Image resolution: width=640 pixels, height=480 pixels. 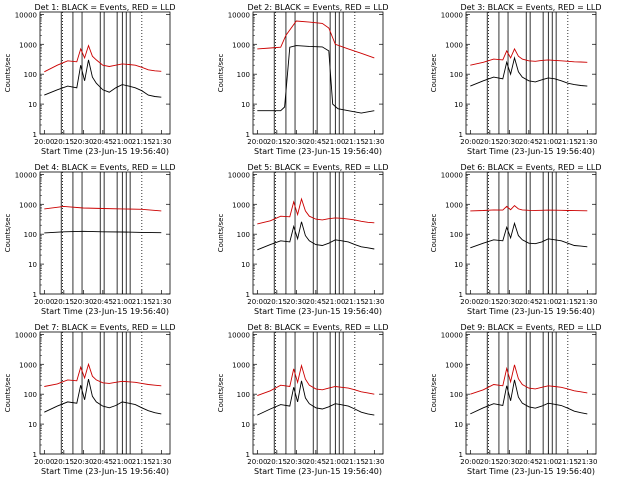 What do you see at coordinates (105, 471) in the screenshot?
I see `x-axis-label-7: Start Time (23-Jun-15 19:56:40)` at bounding box center [105, 471].